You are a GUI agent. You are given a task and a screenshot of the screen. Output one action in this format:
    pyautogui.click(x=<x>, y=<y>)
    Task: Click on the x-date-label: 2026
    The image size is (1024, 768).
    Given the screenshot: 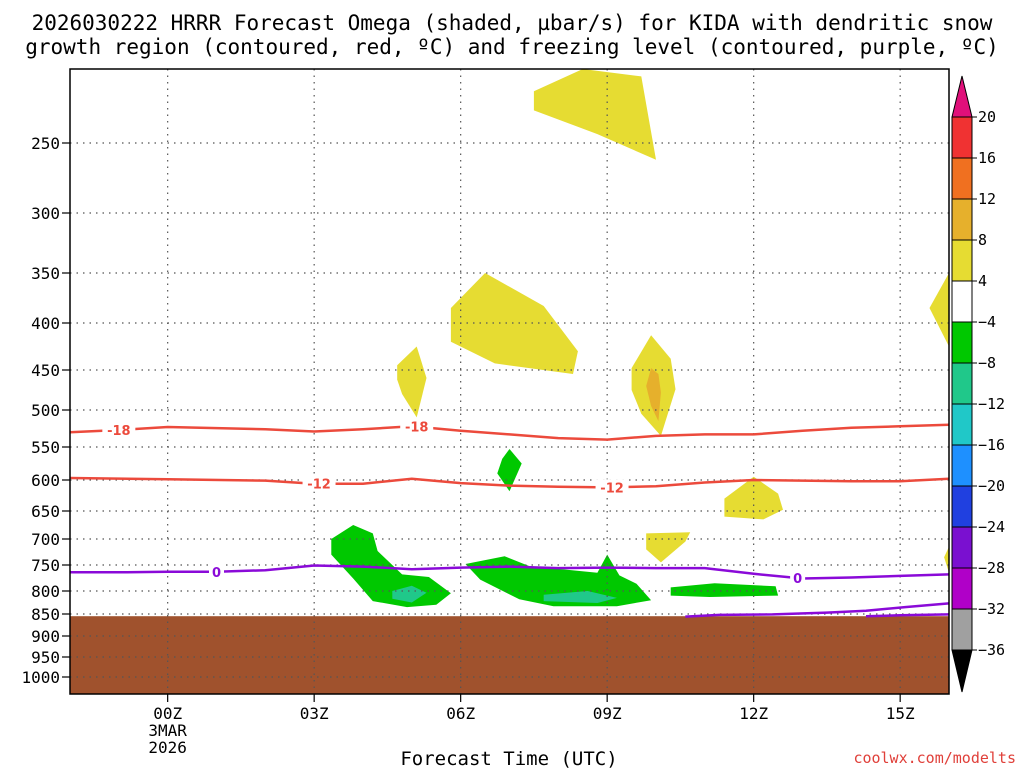 What is the action you would take?
    pyautogui.click(x=167, y=747)
    